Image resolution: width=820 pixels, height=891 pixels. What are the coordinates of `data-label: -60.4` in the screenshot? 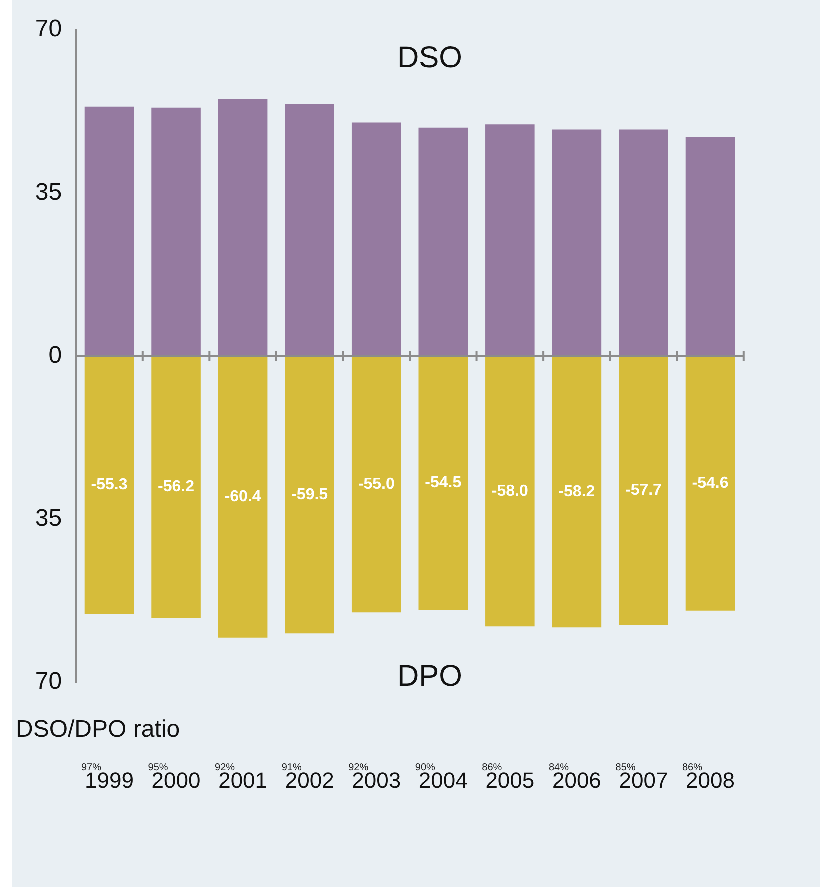 It's located at (243, 497).